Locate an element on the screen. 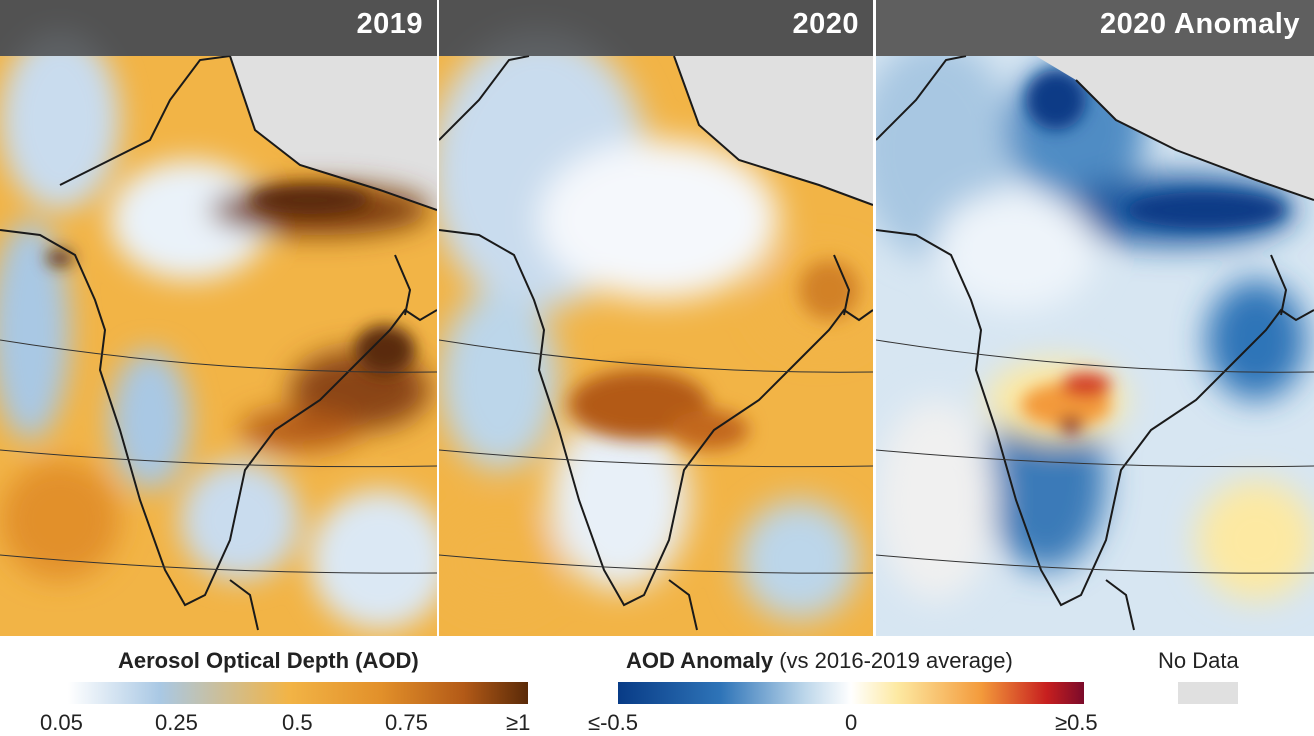 Image resolution: width=1314 pixels, height=736 pixels. legend-anomaly-subtitle: (vs 2016-2019 average) is located at coordinates (896, 660).